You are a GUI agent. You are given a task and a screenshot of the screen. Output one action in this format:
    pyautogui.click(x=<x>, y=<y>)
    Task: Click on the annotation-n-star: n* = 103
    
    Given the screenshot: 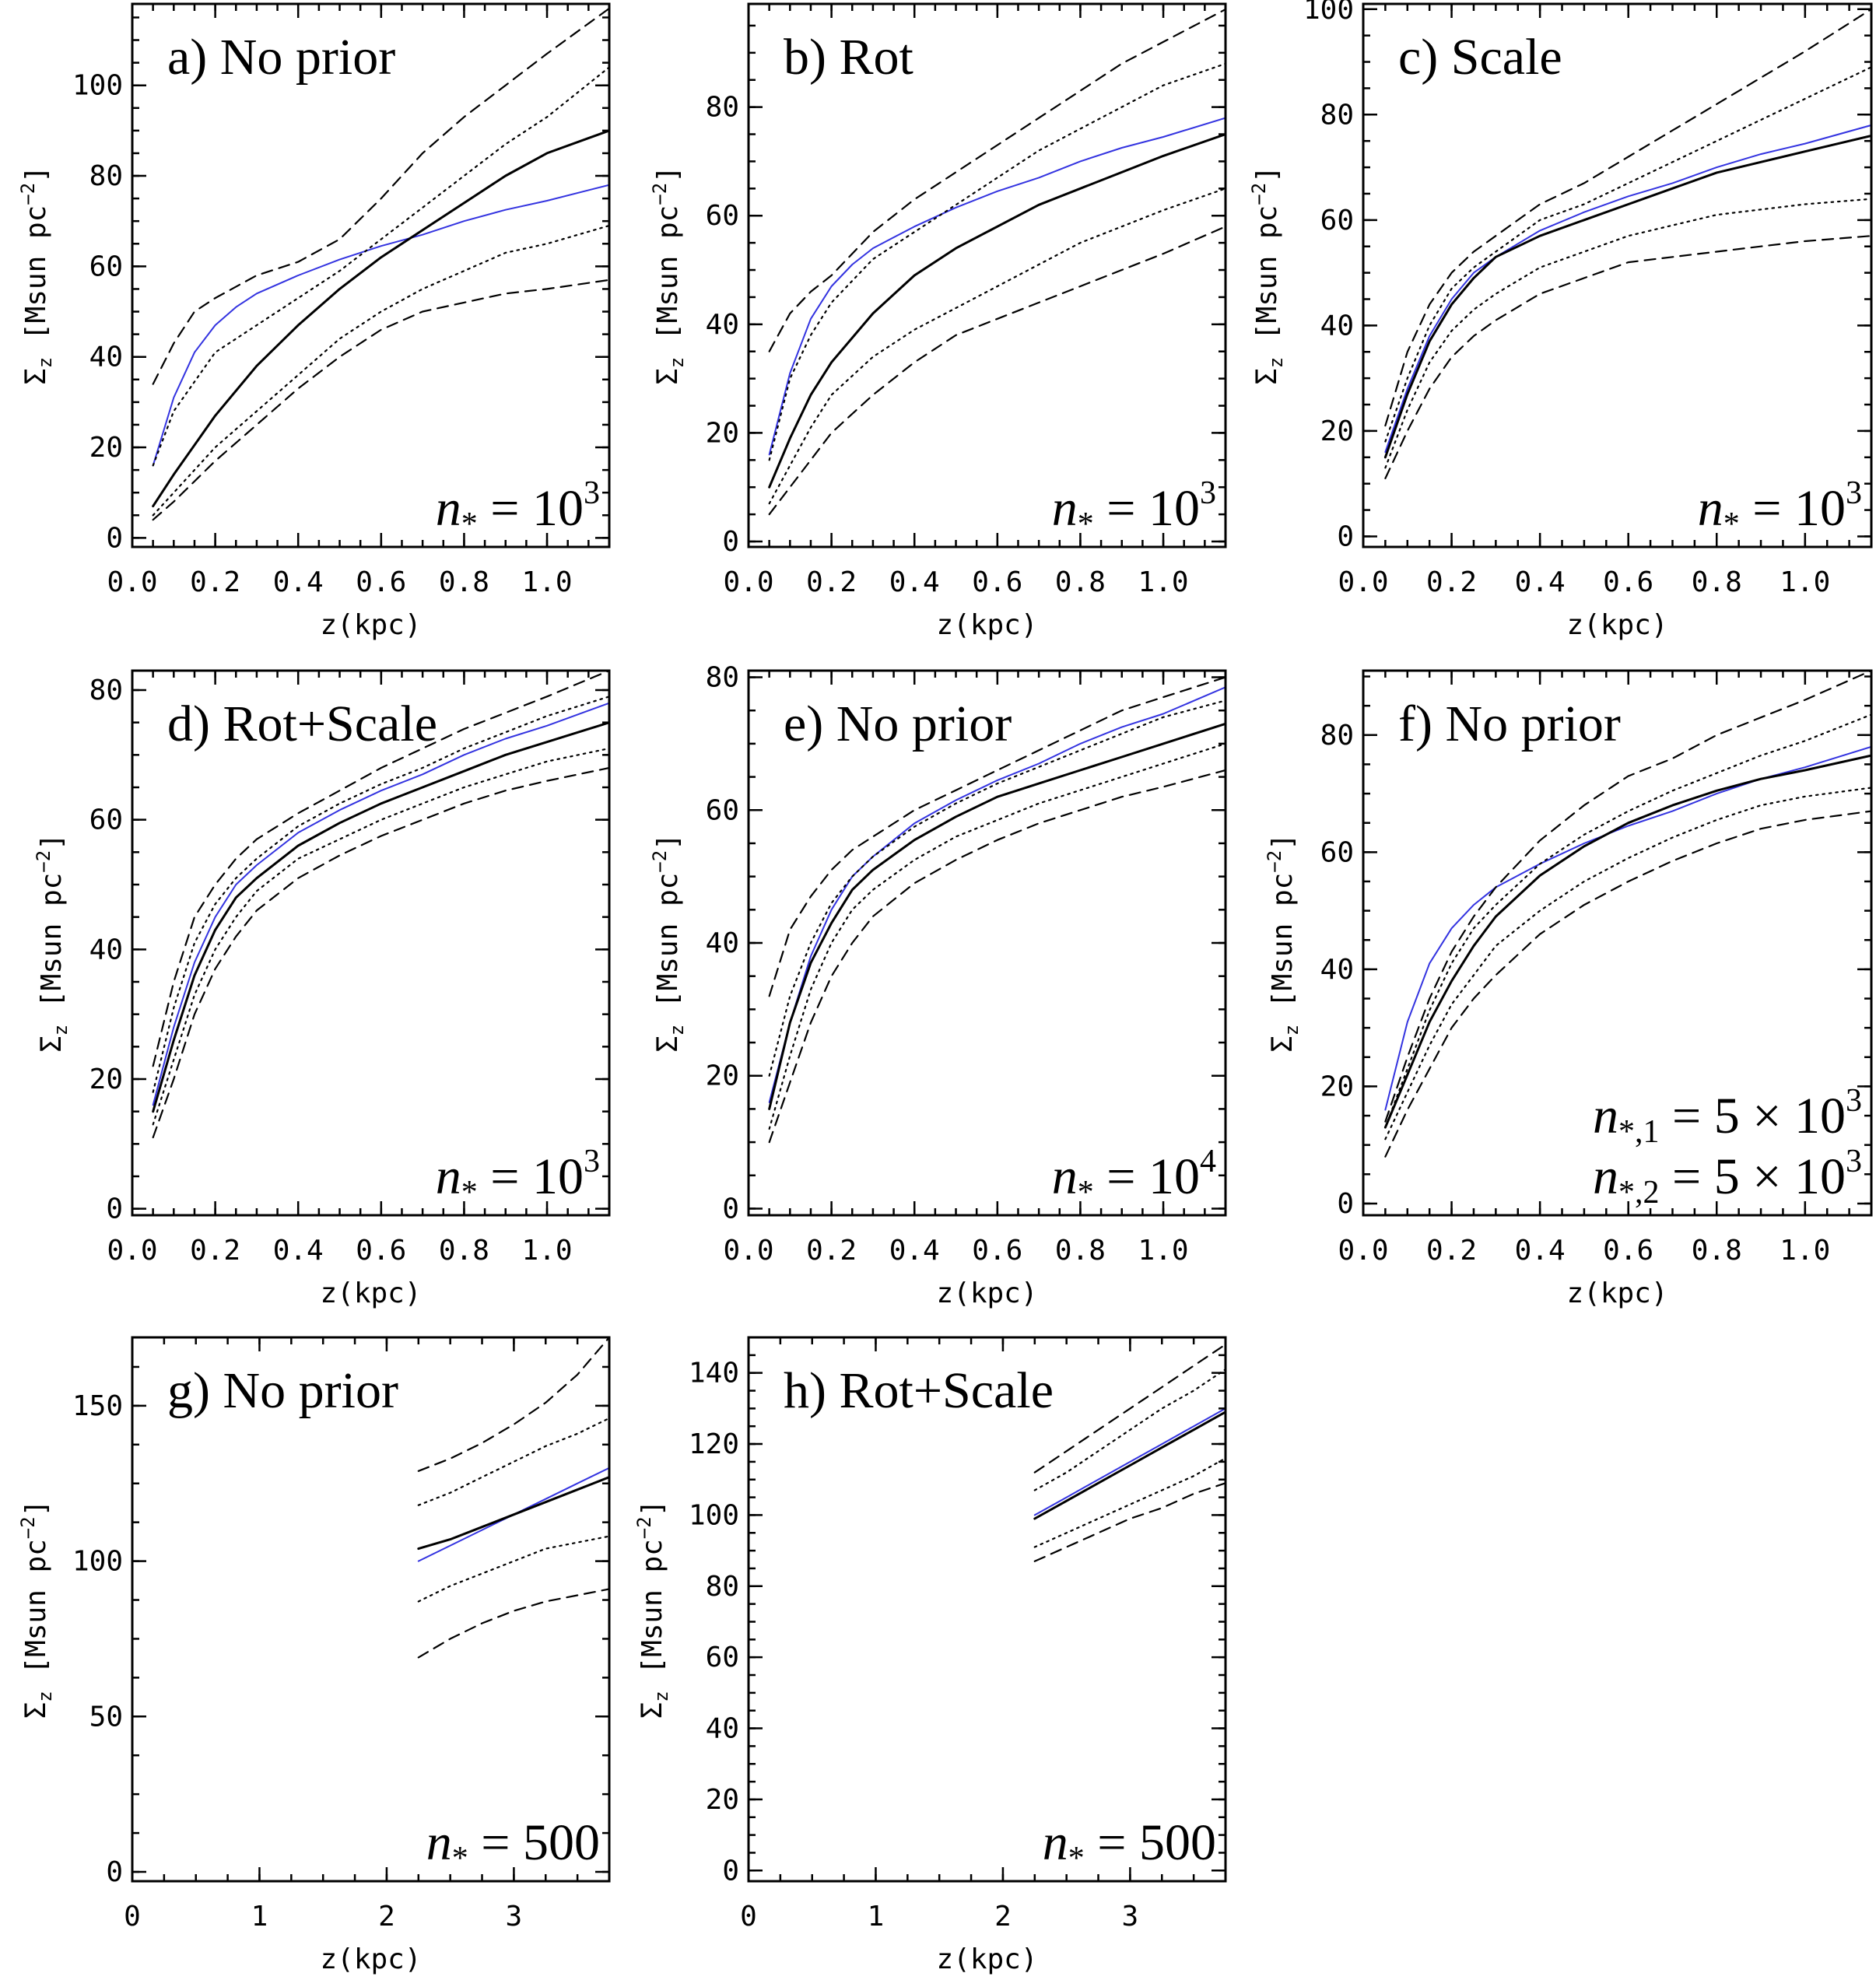 What is the action you would take?
    pyautogui.click(x=518, y=509)
    